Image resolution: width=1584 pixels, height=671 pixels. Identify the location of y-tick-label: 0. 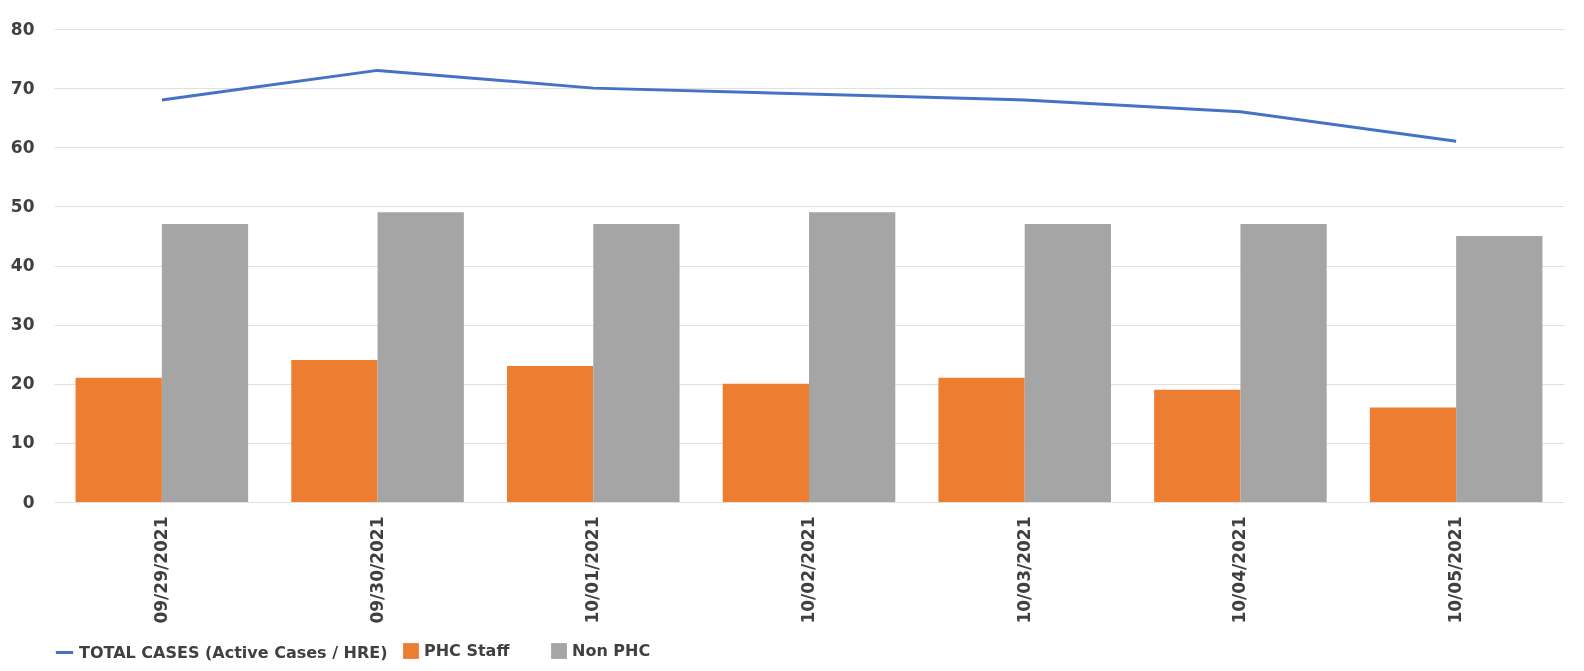
(28, 501).